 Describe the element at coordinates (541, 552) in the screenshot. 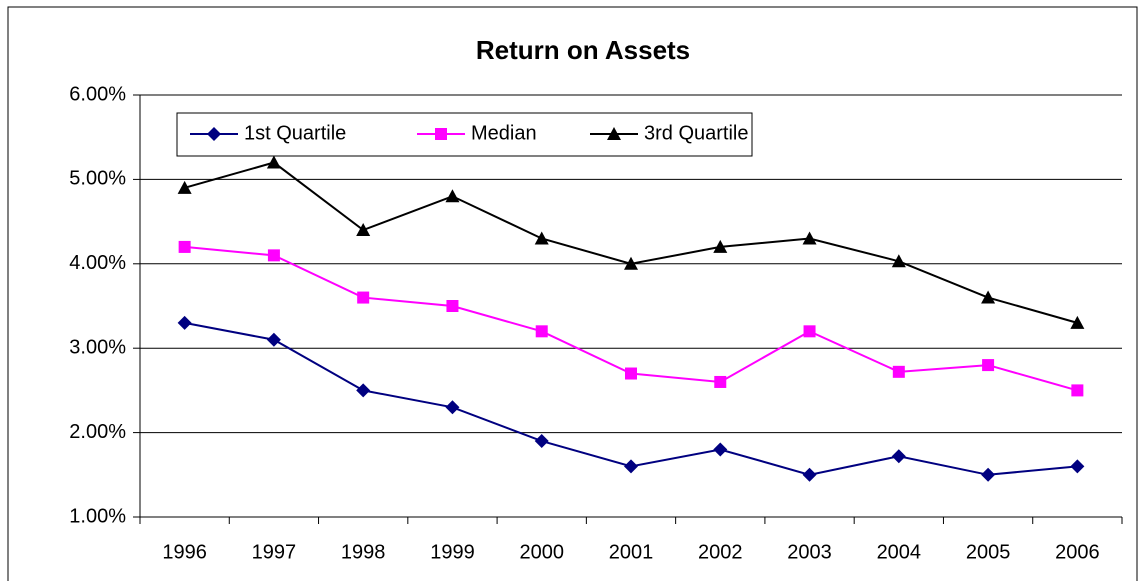

I see `x-tick-label: 2000` at that location.